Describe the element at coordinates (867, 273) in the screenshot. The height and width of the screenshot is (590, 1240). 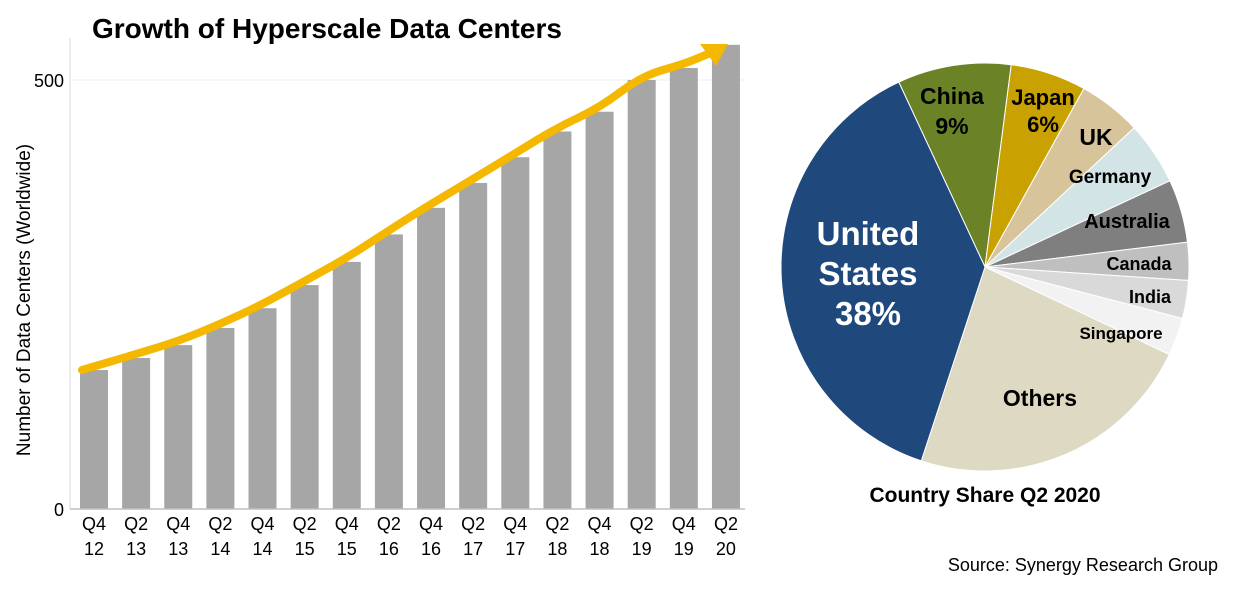
I see `slice-label: States` at that location.